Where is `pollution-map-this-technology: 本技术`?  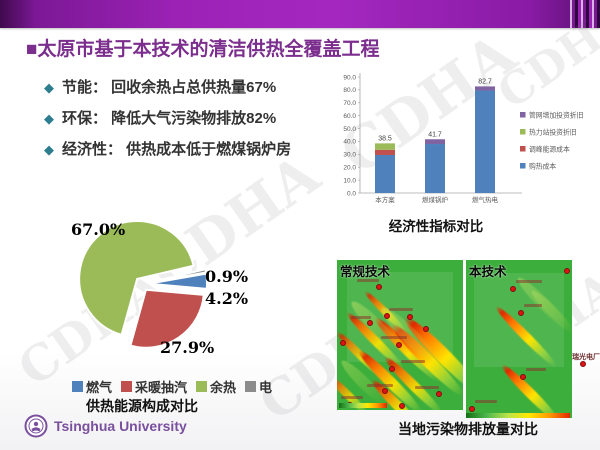 pollution-map-this-technology: 本技术 is located at coordinates (519, 339).